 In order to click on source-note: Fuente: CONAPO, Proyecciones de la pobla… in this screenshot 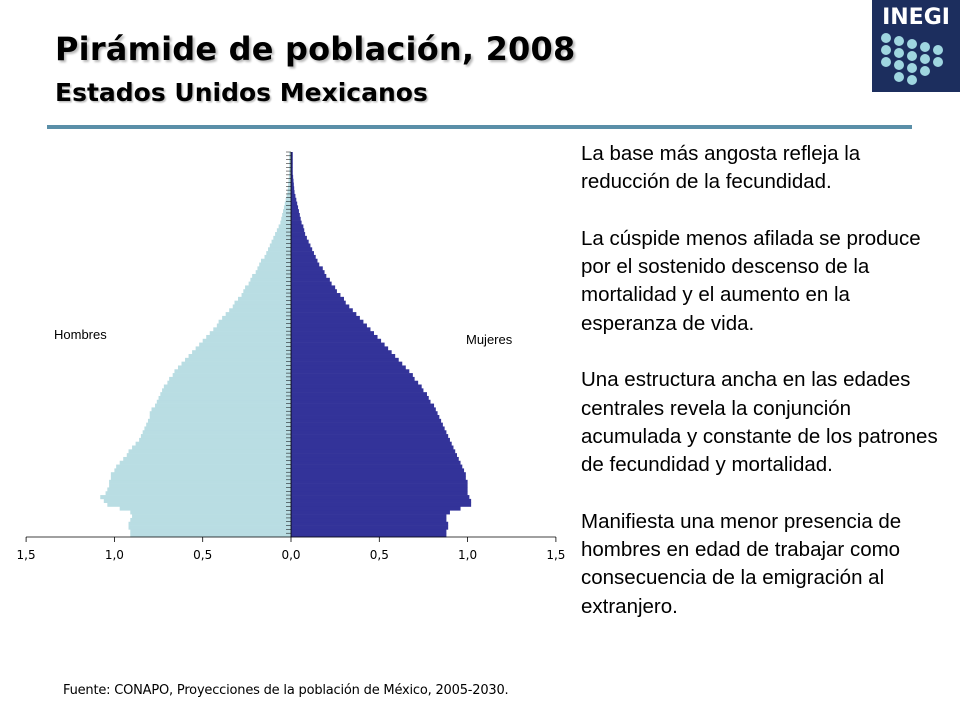, I will do `click(286, 690)`.